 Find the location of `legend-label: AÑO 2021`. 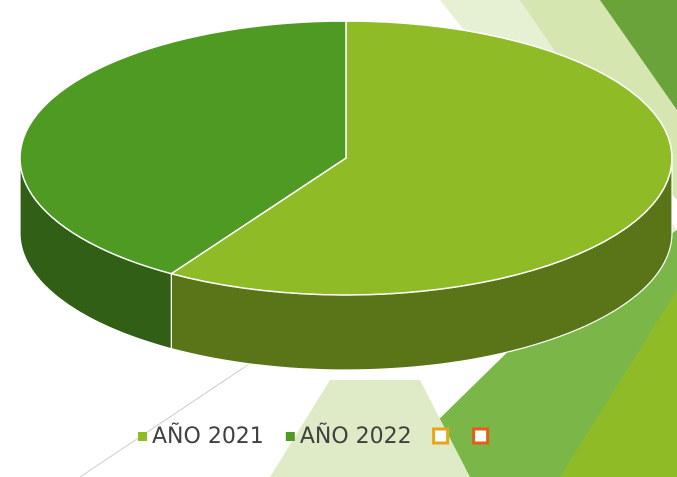

legend-label: AÑO 2021 is located at coordinates (208, 435).